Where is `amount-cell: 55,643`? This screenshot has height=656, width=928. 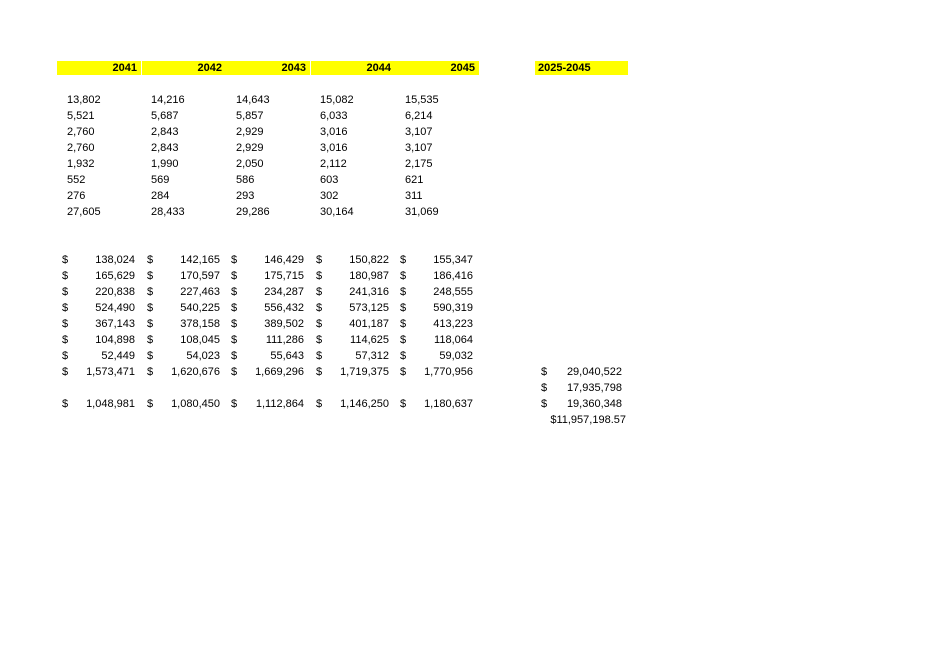 amount-cell: 55,643 is located at coordinates (287, 356).